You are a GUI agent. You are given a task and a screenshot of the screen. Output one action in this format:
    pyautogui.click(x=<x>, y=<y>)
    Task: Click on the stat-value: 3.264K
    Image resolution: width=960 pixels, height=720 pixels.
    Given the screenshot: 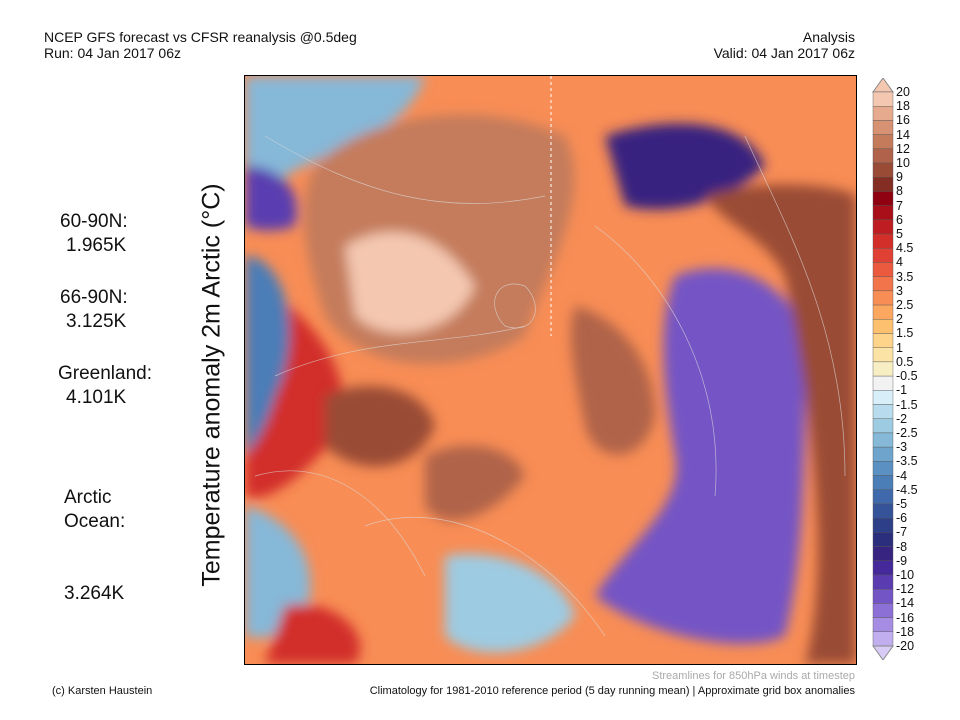 What is the action you would take?
    pyautogui.click(x=94, y=593)
    